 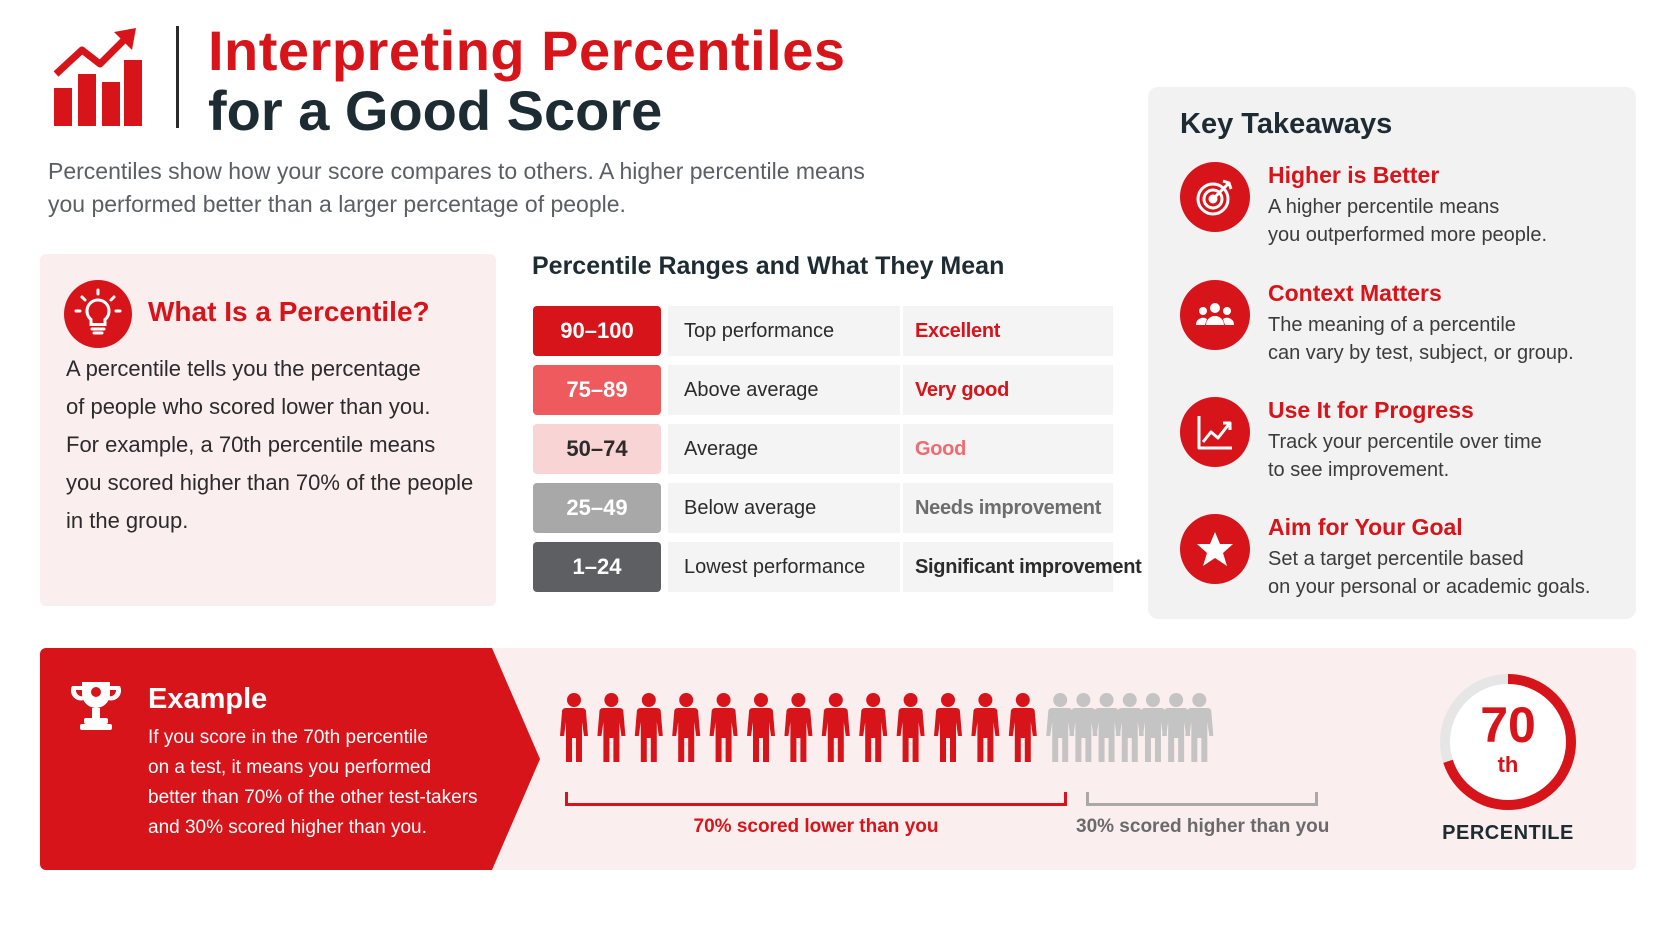 What do you see at coordinates (1365, 527) in the screenshot?
I see `takeaway-heading: Aim for Your Goal` at bounding box center [1365, 527].